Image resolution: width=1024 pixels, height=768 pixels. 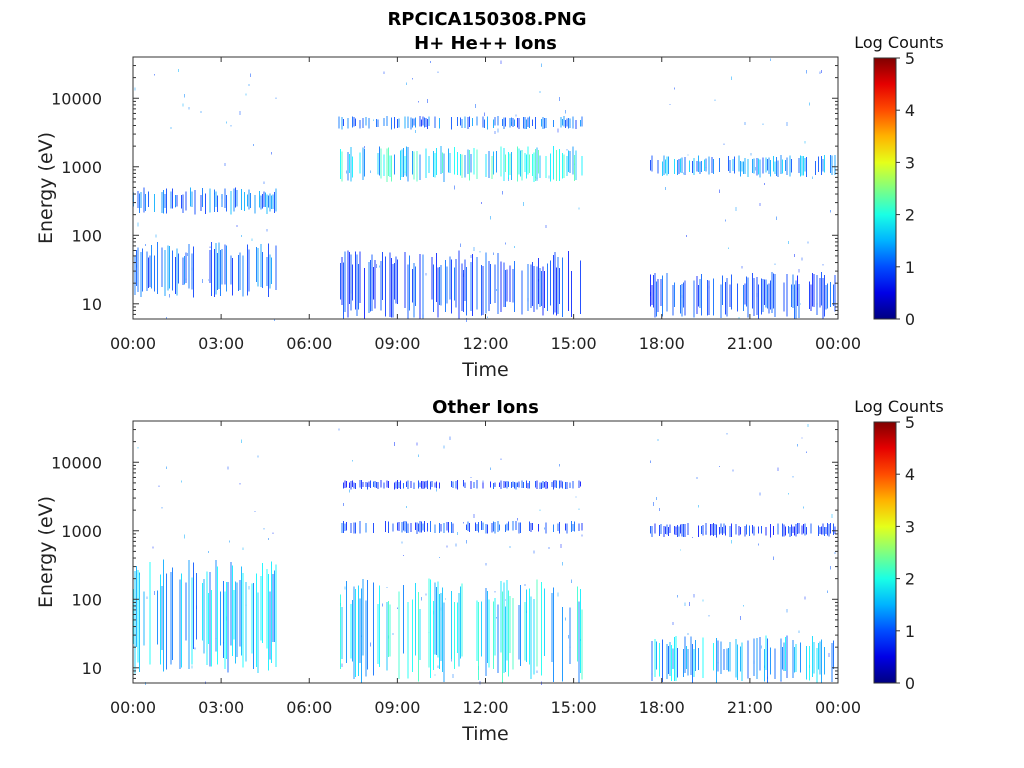 I want to click on colorbar-tick-label: 4, so click(x=910, y=474).